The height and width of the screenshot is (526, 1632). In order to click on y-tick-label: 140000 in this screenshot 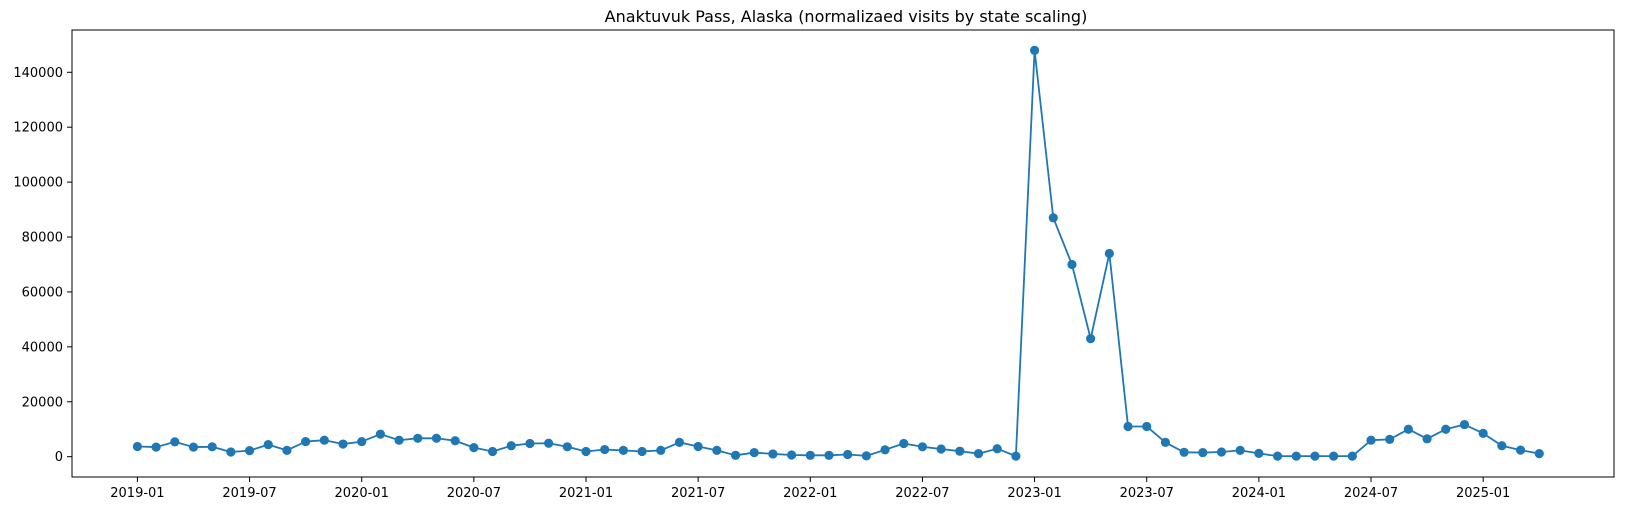, I will do `click(38, 73)`.